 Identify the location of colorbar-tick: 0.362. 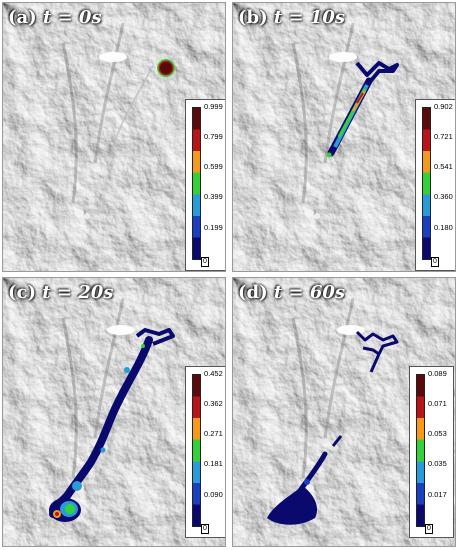
(213, 403).